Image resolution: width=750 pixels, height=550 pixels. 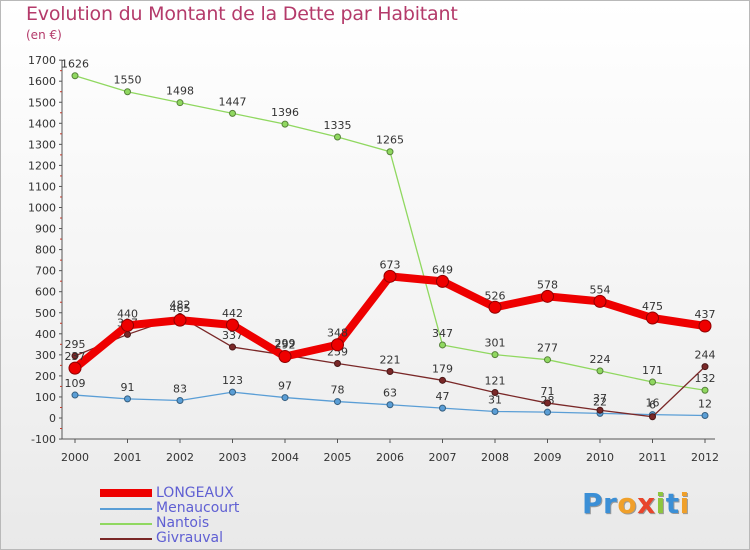 What do you see at coordinates (495, 295) in the screenshot?
I see `data-label-longeaux: 526` at bounding box center [495, 295].